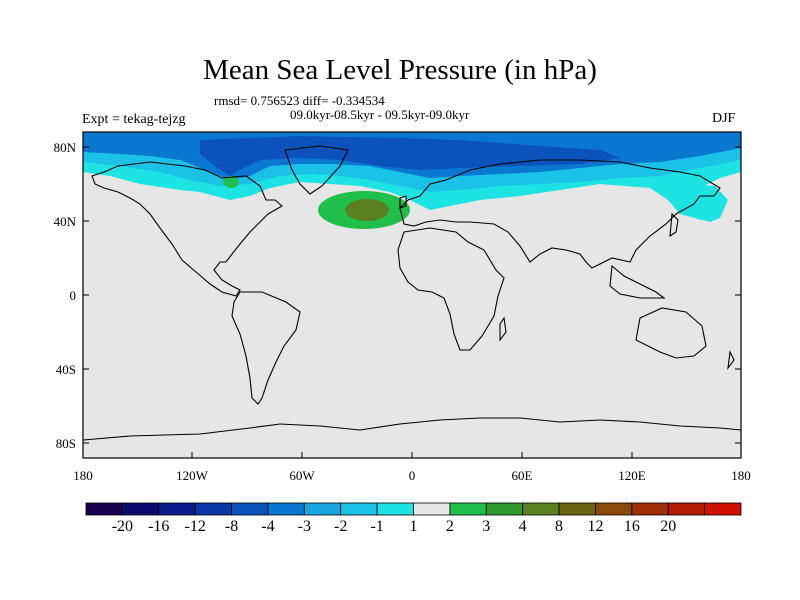 The width and height of the screenshot is (800, 600). Describe the element at coordinates (559, 526) in the screenshot. I see `colorbar-label: 8` at that location.